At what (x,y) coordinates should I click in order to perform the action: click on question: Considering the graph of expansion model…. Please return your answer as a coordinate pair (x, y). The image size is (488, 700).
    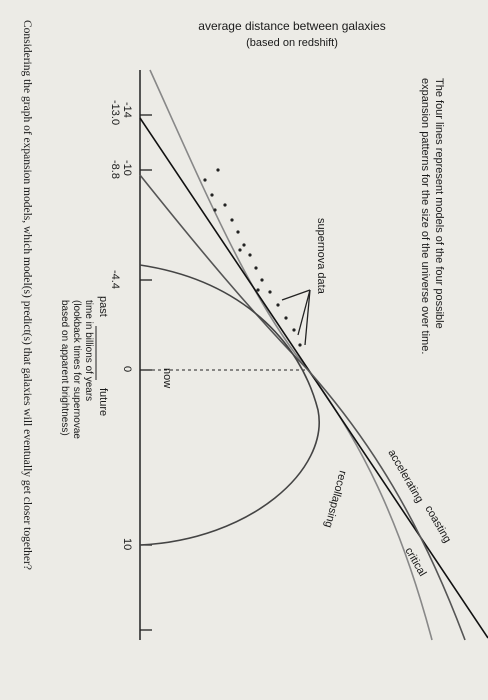
    Looking at the image, I should click on (27, 295).